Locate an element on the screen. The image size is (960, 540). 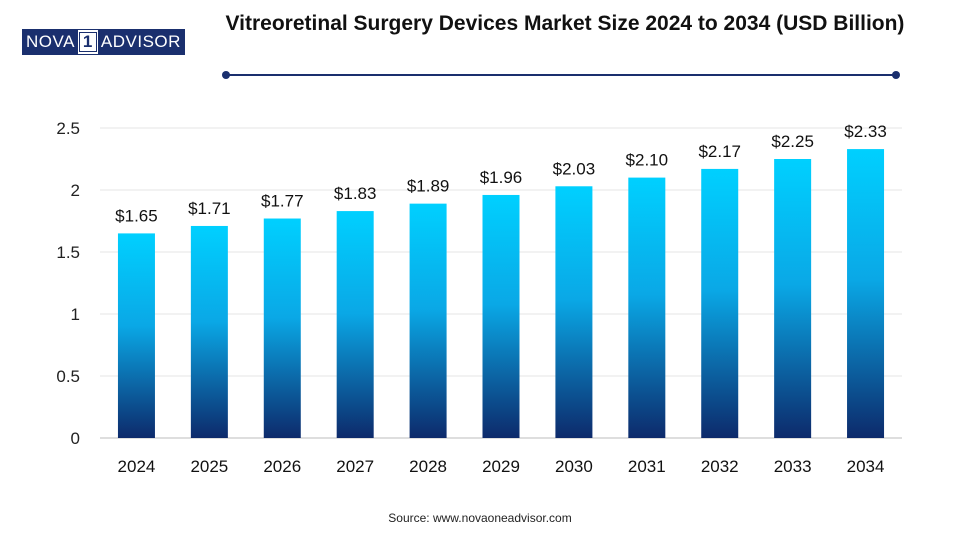
logo-text-right: ADVISOR is located at coordinates (140, 42).